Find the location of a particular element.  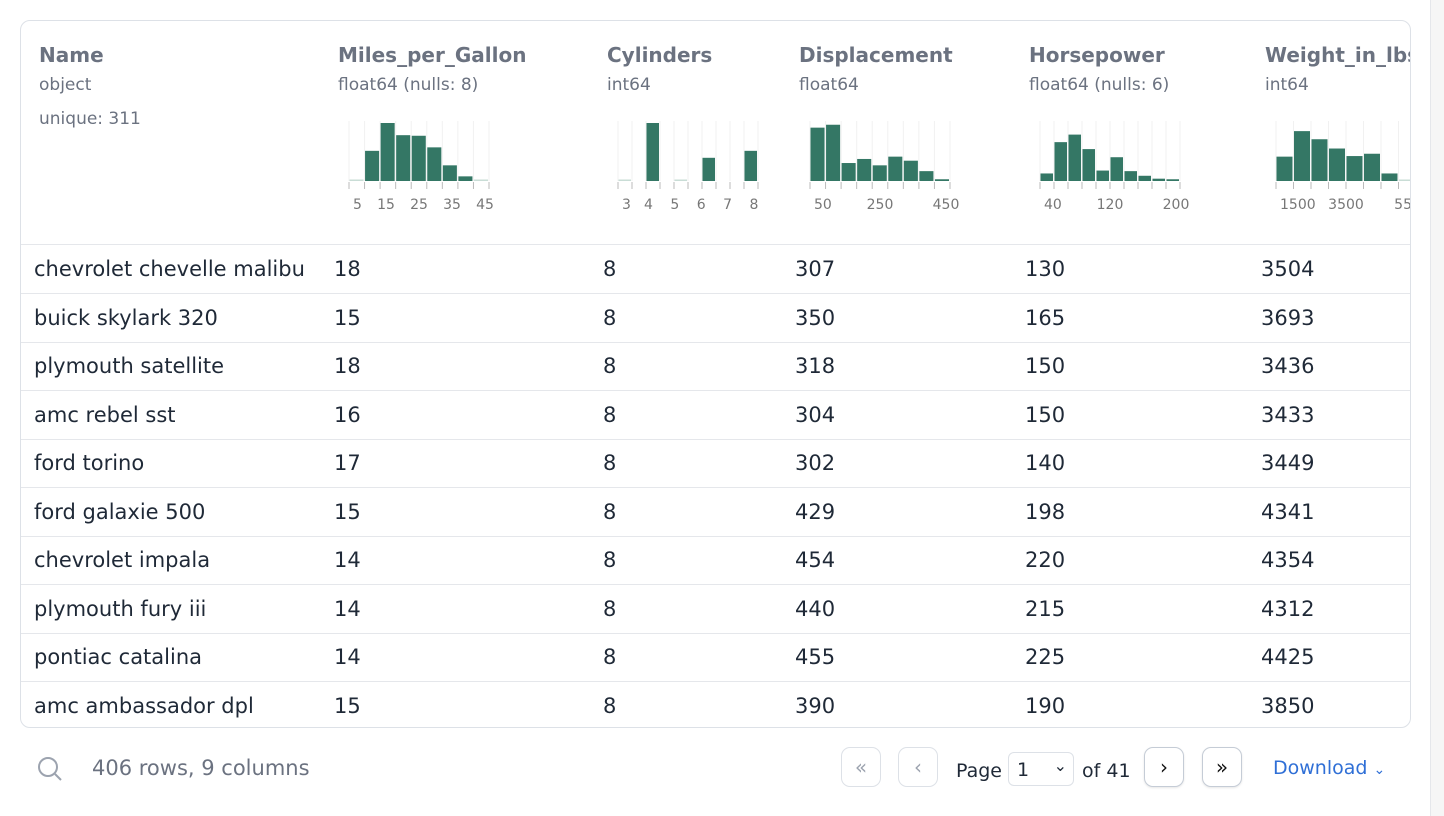

table-cell: 14 is located at coordinates (347, 560).